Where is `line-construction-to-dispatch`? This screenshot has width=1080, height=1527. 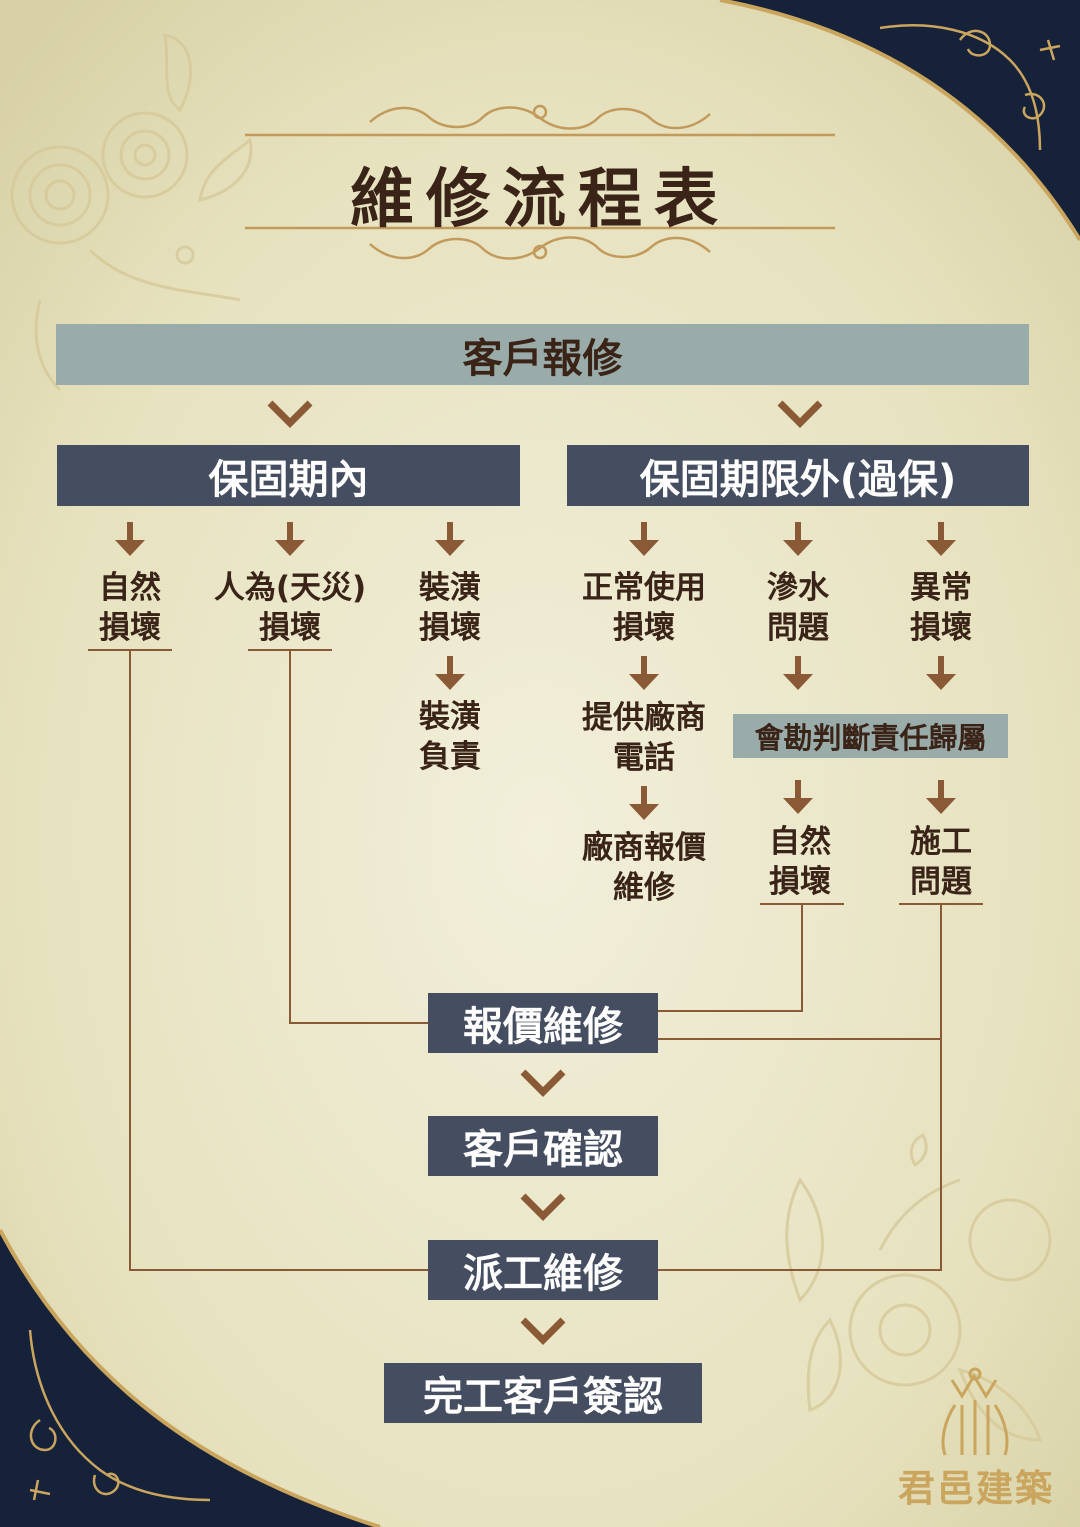
line-construction-to-dispatch is located at coordinates (800, 1155).